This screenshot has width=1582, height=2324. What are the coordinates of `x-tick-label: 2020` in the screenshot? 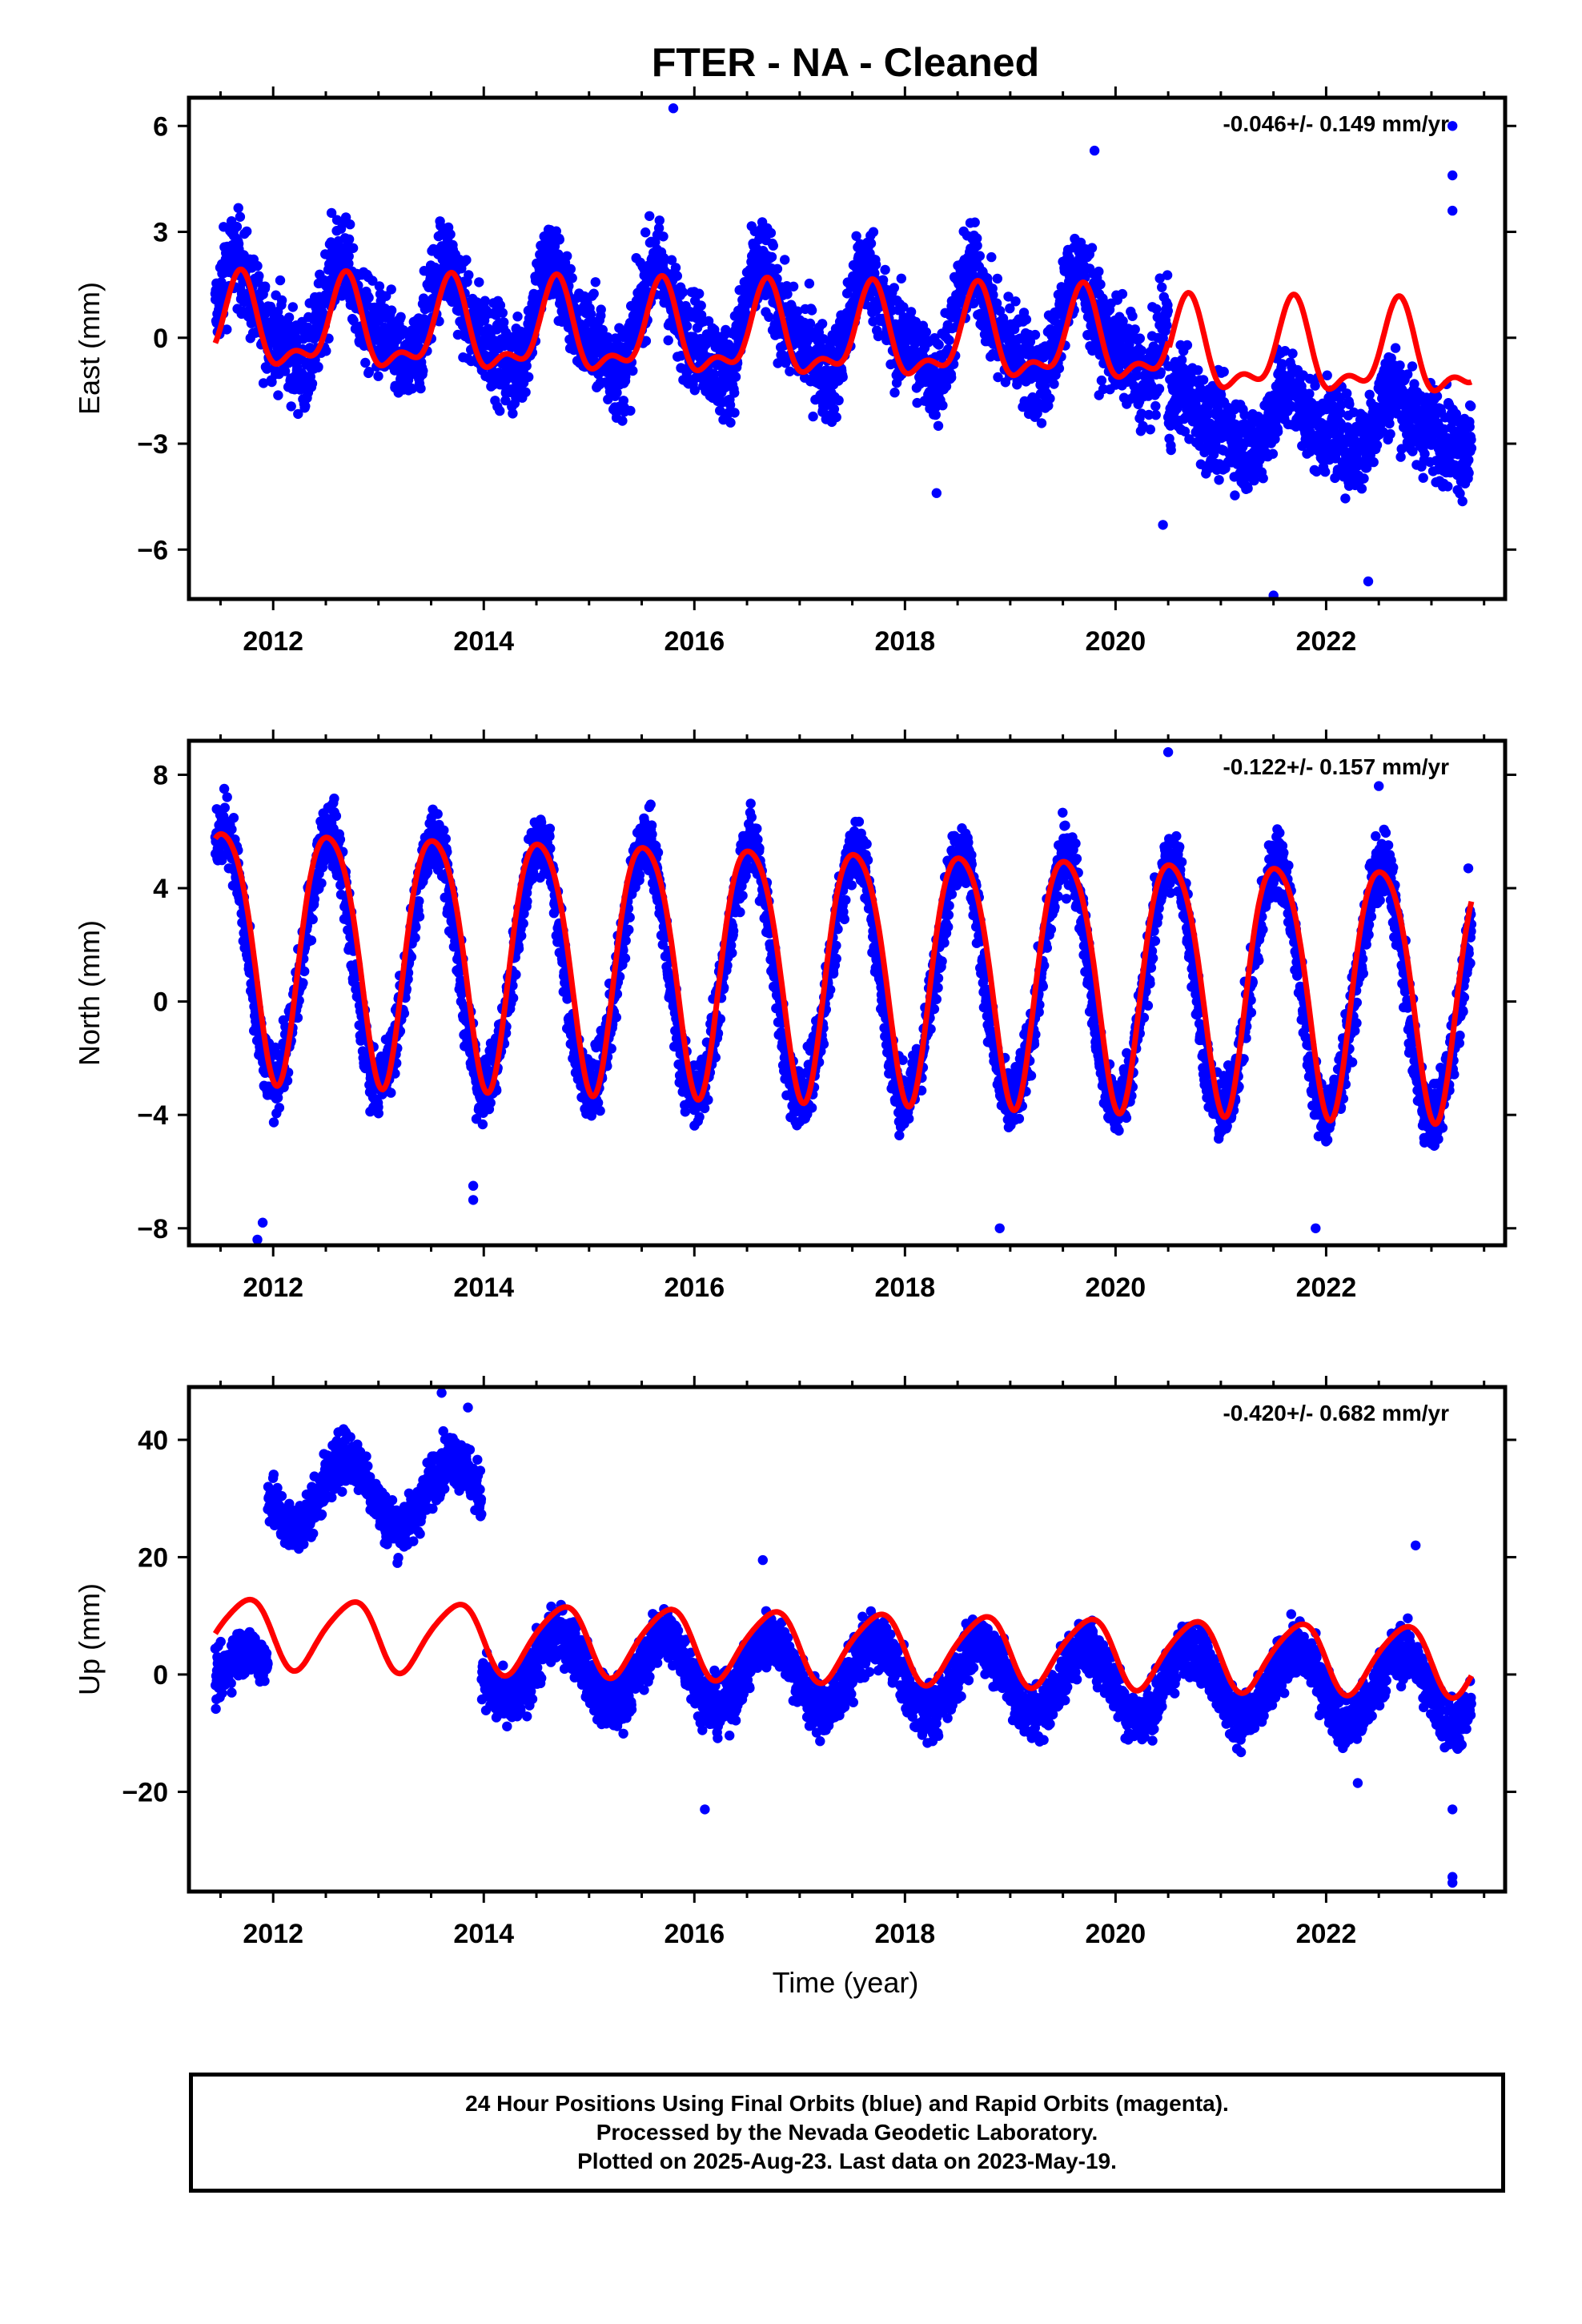 It's located at (1116, 641).